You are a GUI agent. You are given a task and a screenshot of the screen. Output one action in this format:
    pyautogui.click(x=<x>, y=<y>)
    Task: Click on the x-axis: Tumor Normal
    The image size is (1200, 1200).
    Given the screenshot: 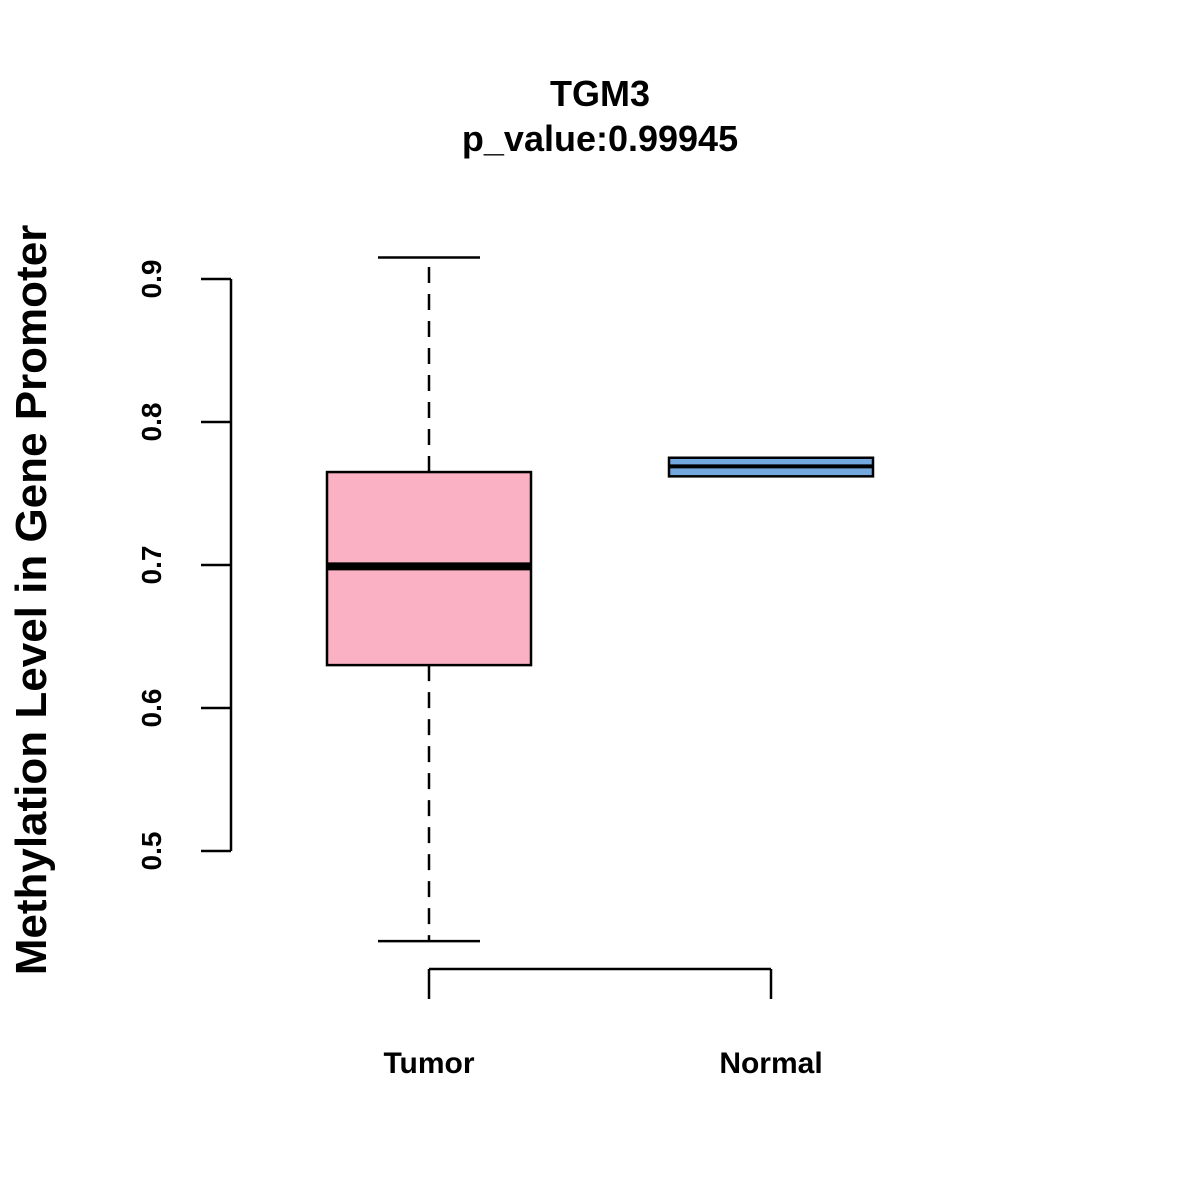 What is the action you would take?
    pyautogui.click(x=603, y=1023)
    